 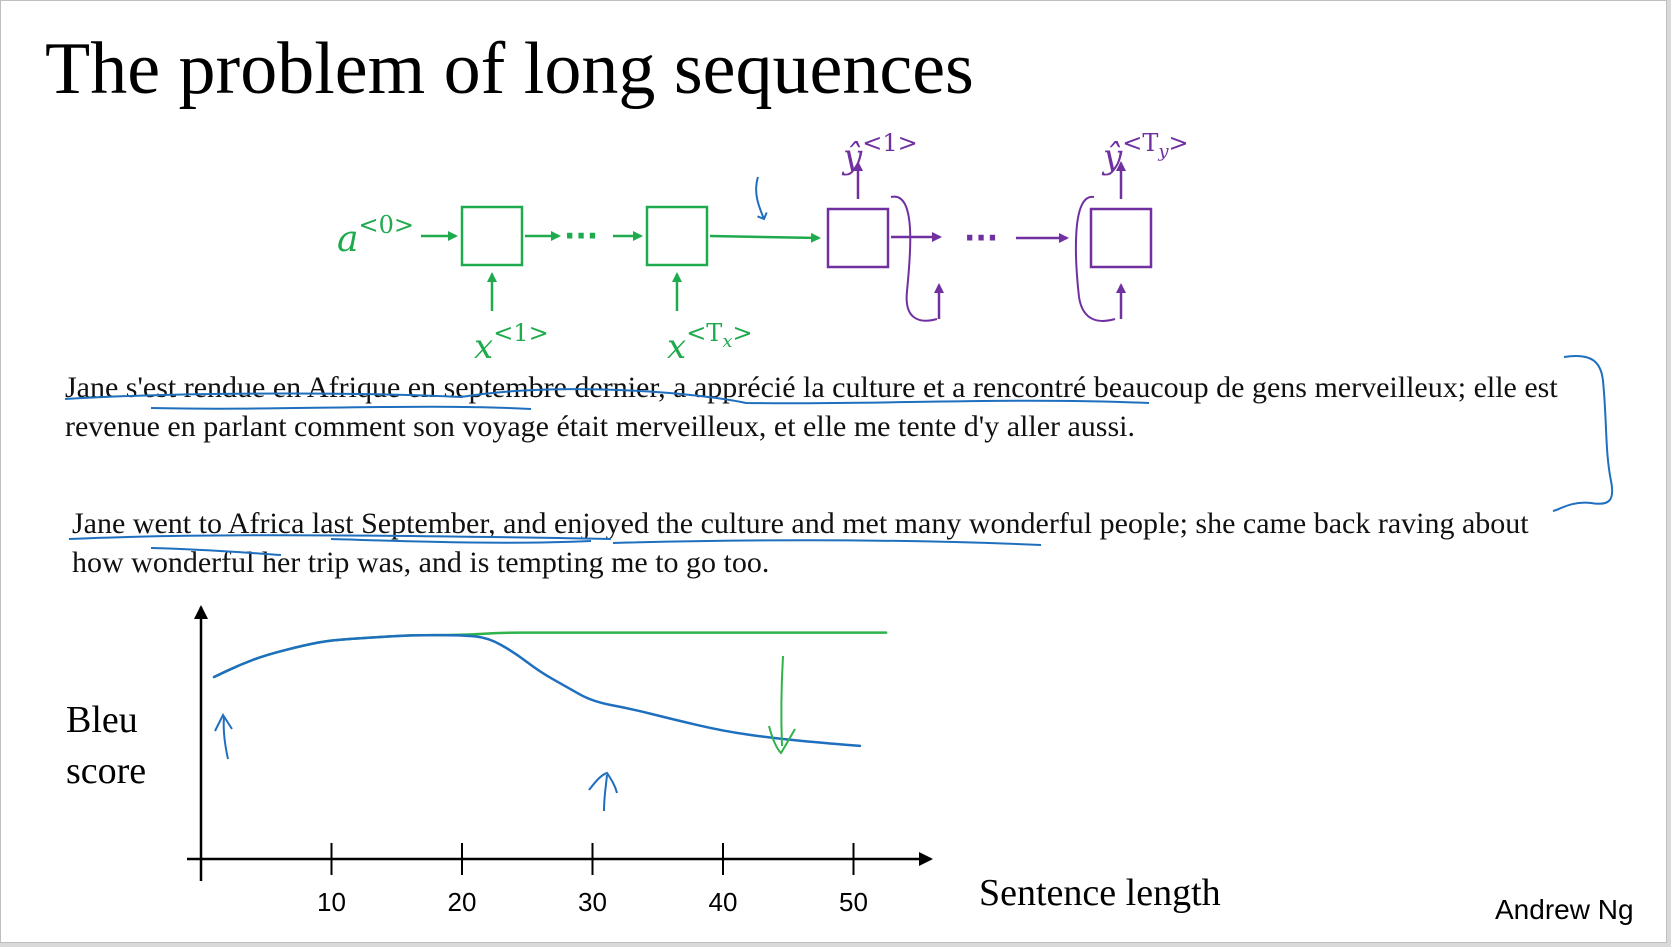 I want to click on x-axis-label: Sentence length, so click(x=1100, y=893).